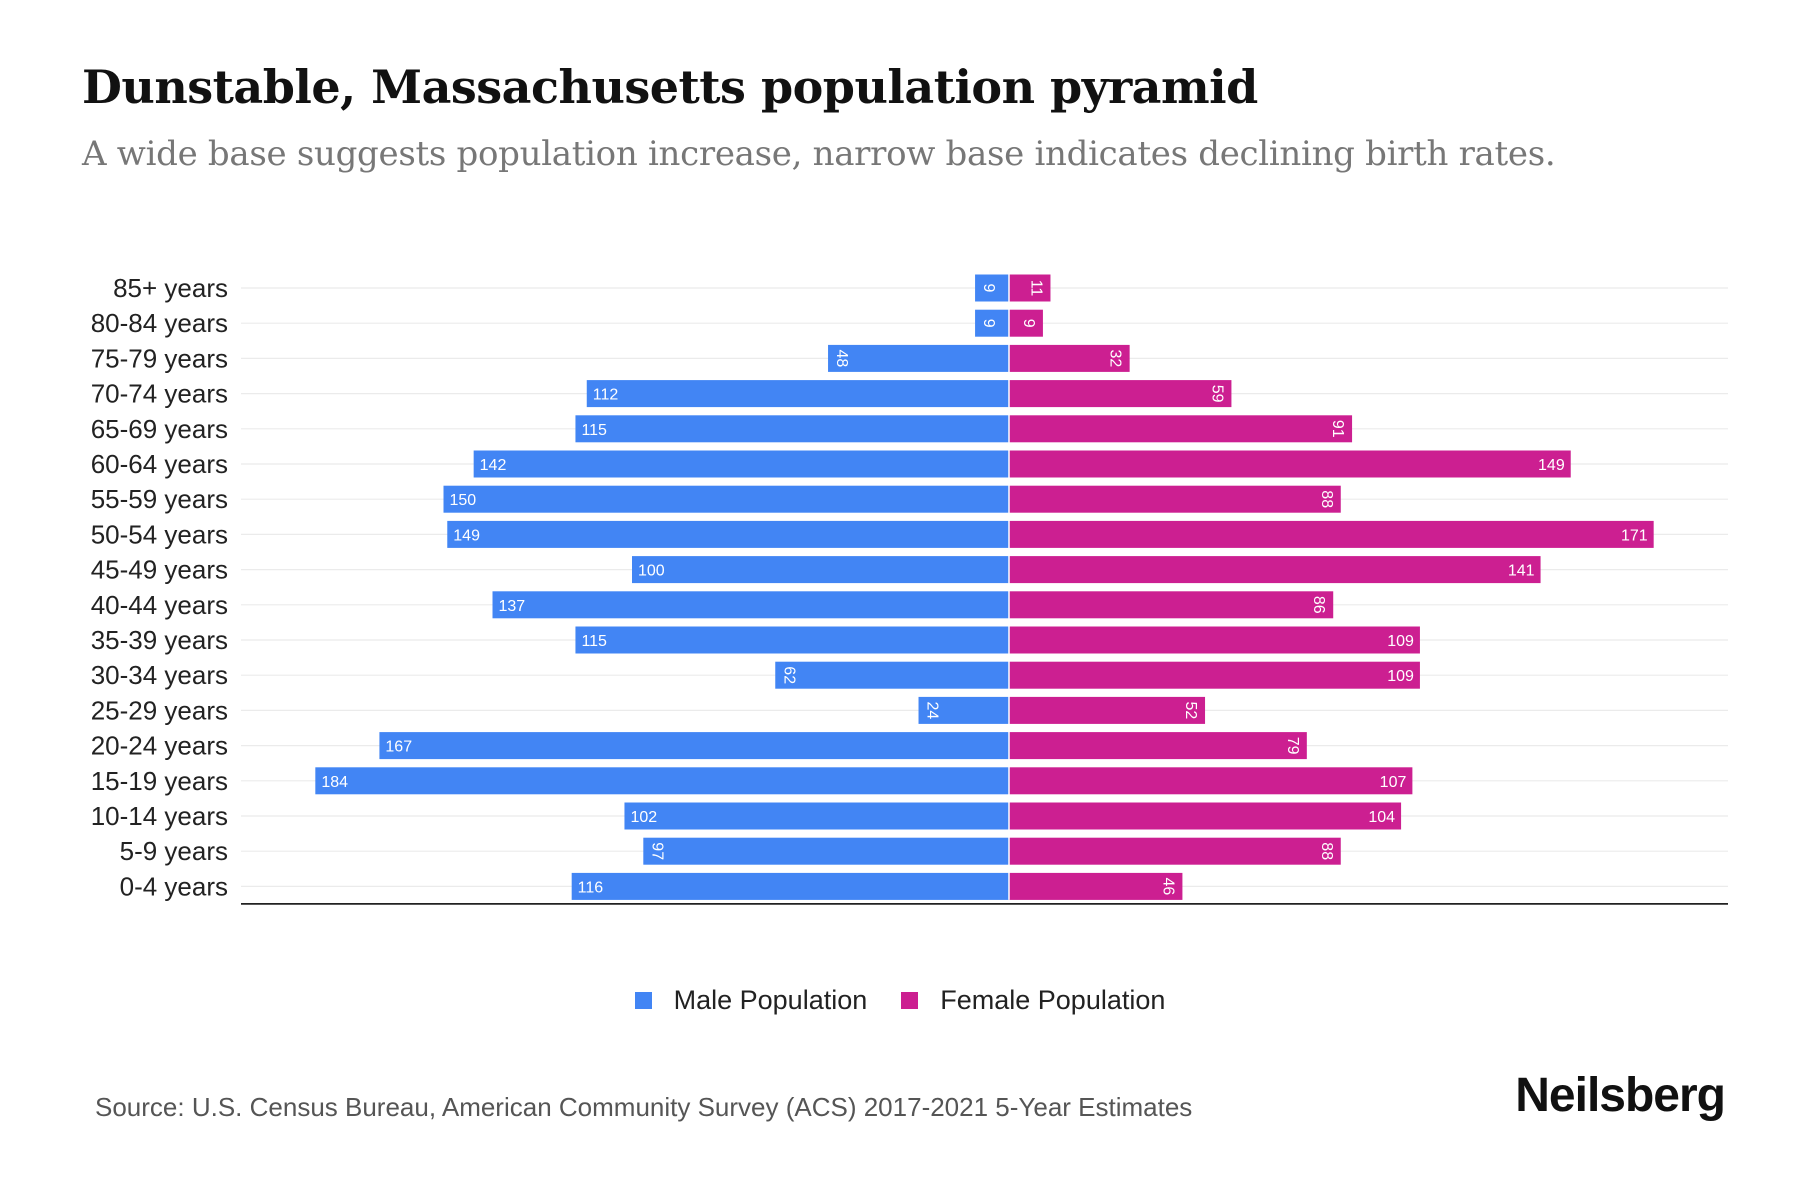 This screenshot has height=1200, width=1800. Describe the element at coordinates (1292, 746) in the screenshot. I see `data-label-female: 79` at that location.